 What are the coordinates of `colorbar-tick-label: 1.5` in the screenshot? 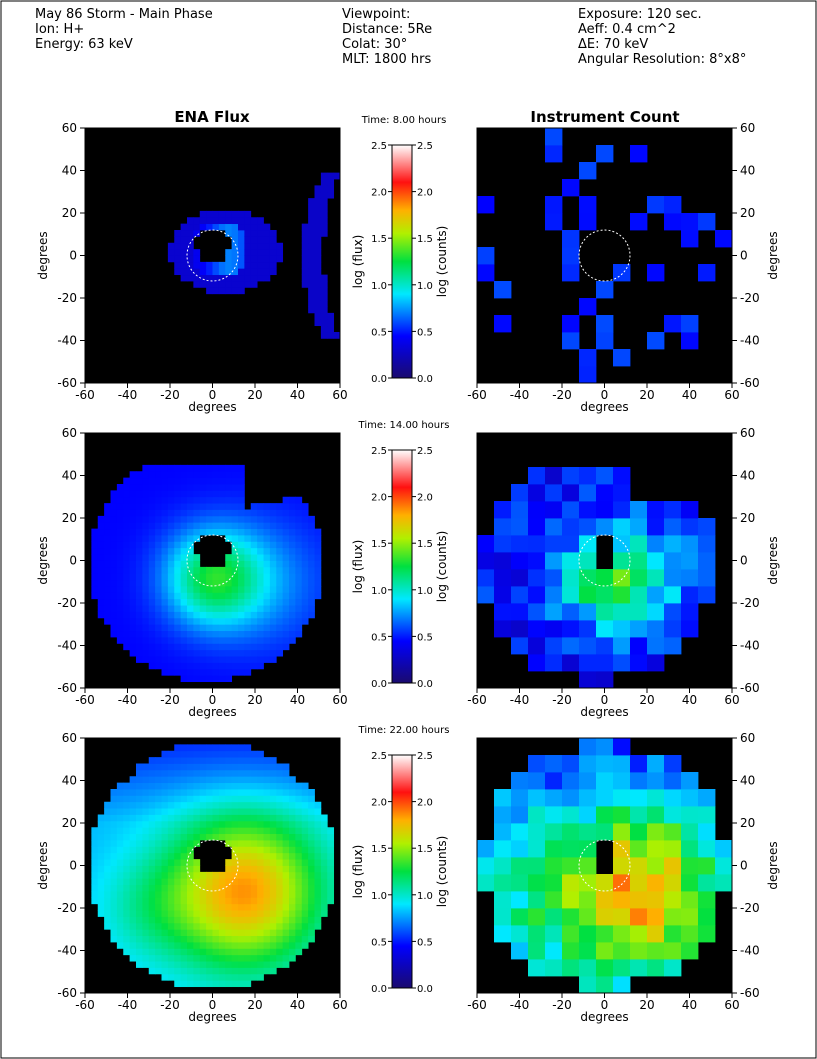 It's located at (425, 239).